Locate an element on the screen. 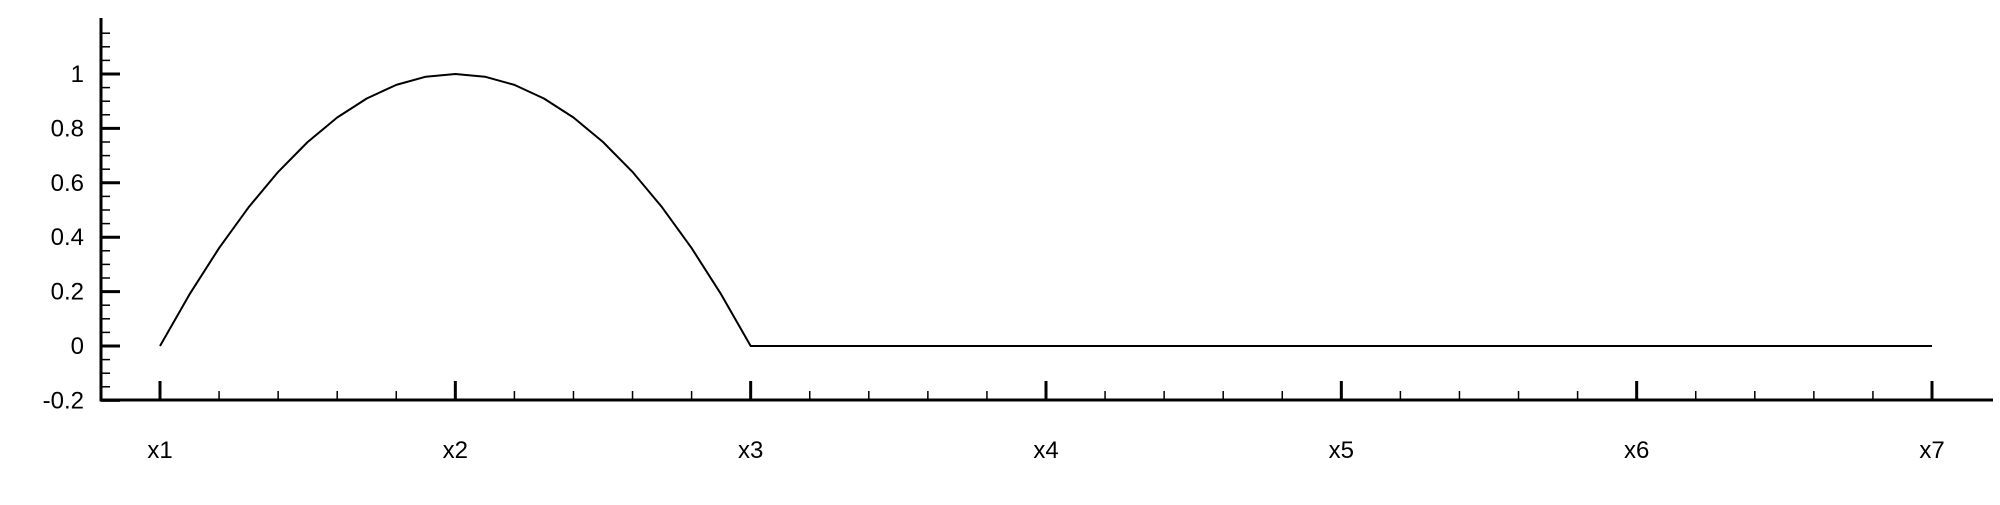 This screenshot has width=2000, height=505. y-tick-label: 0 is located at coordinates (77, 346).